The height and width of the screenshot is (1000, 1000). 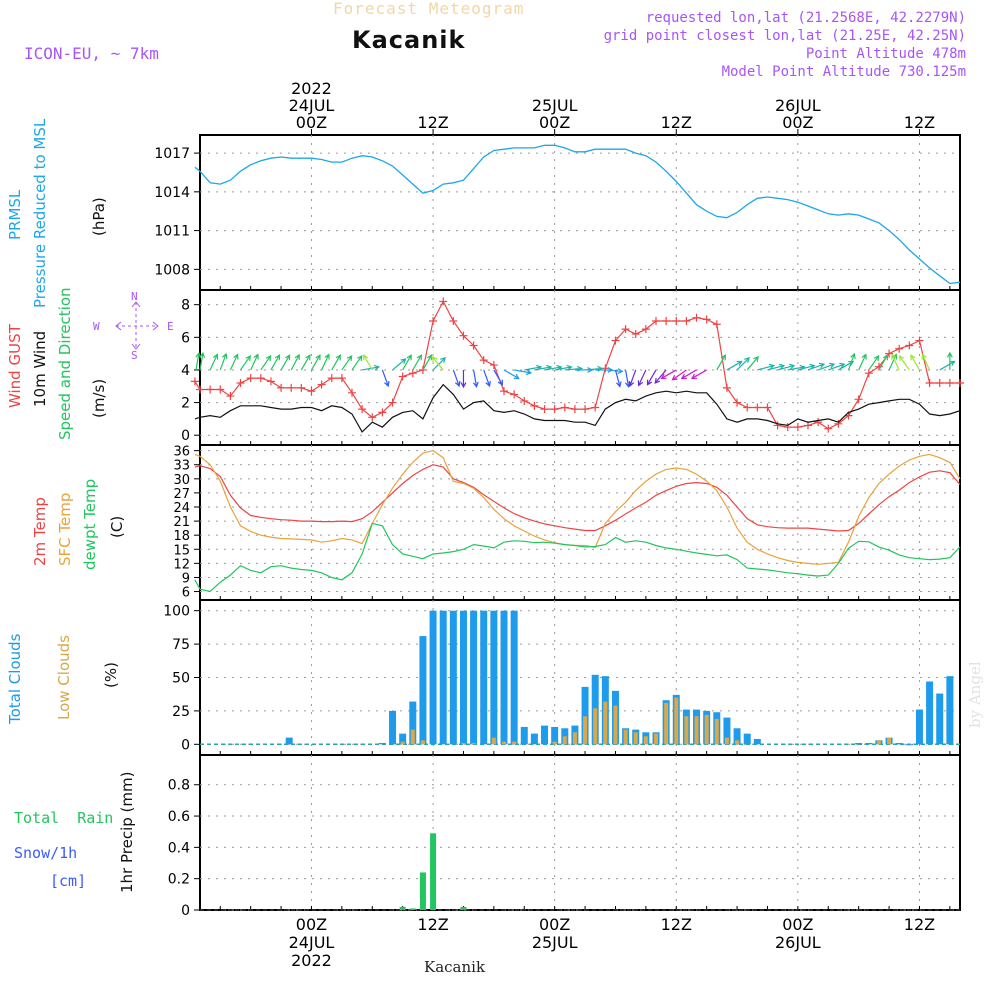 I want to click on y-tick-label: 24, so click(x=181, y=508).